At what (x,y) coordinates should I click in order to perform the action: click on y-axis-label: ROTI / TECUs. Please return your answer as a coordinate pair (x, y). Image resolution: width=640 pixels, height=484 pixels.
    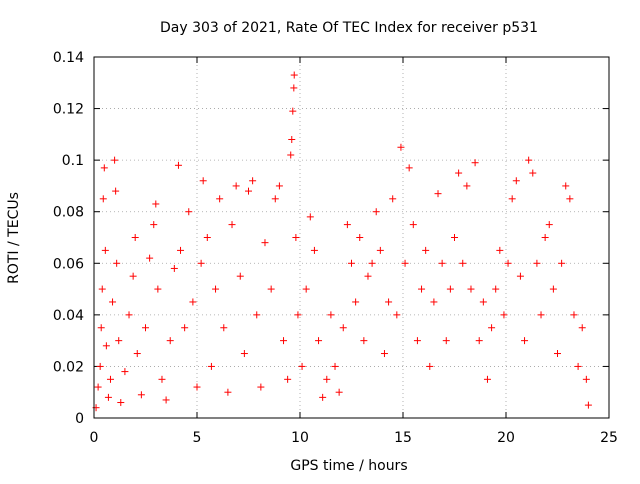
    Looking at the image, I should click on (14, 238).